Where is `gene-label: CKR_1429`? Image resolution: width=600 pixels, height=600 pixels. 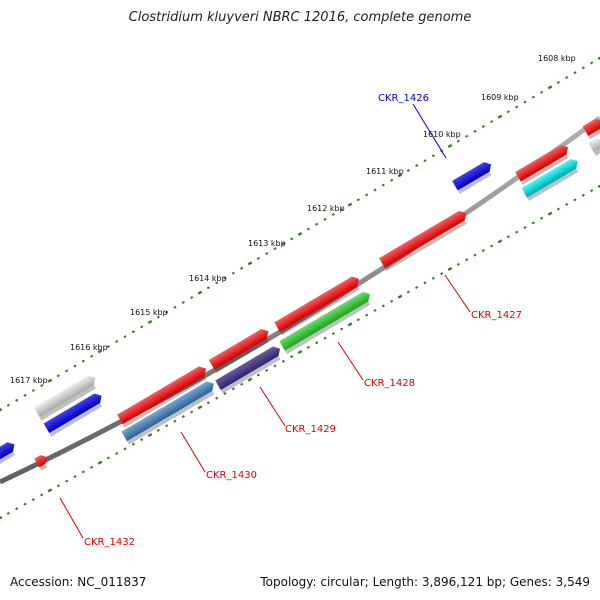
gene-label: CKR_1429 is located at coordinates (310, 429).